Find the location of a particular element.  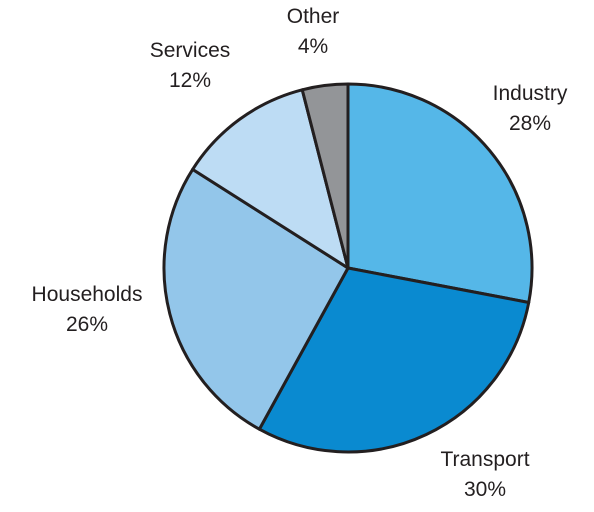

pie-slice-industry is located at coordinates (440, 193).